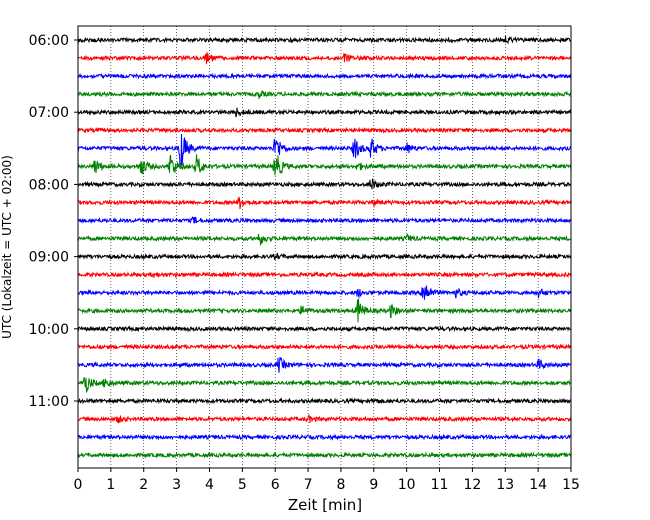  What do you see at coordinates (176, 485) in the screenshot?
I see `x-tick-label: 3` at bounding box center [176, 485].